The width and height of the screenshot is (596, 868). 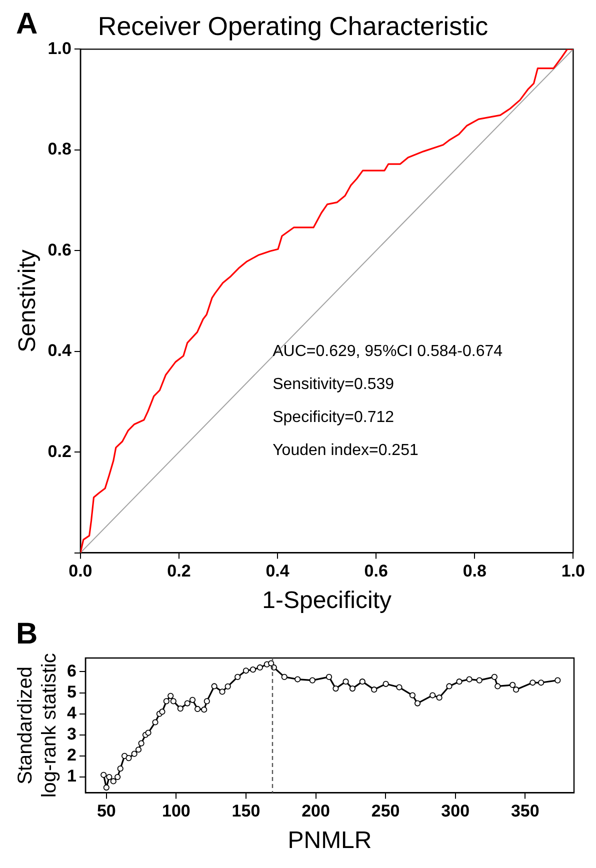 What do you see at coordinates (327, 600) in the screenshot?
I see `x-axis-title: 1-Specificity` at bounding box center [327, 600].